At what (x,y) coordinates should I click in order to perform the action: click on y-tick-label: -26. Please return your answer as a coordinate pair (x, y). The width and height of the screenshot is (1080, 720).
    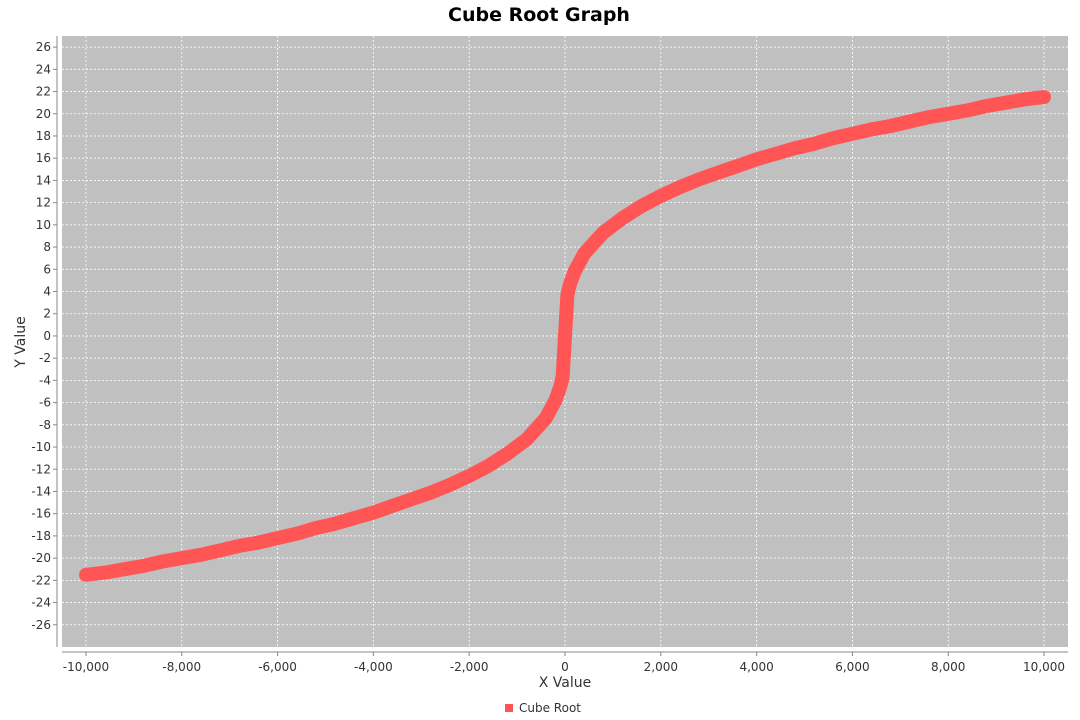
    Looking at the image, I should click on (41, 625).